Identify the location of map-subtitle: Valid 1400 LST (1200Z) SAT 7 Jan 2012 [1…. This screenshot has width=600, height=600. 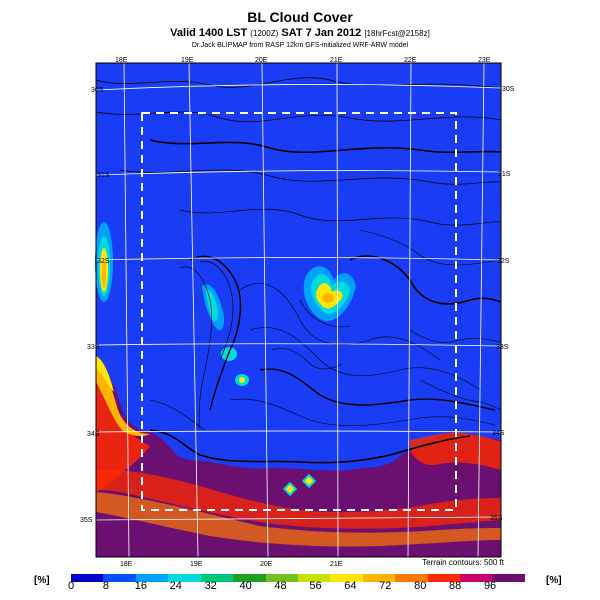
(300, 33).